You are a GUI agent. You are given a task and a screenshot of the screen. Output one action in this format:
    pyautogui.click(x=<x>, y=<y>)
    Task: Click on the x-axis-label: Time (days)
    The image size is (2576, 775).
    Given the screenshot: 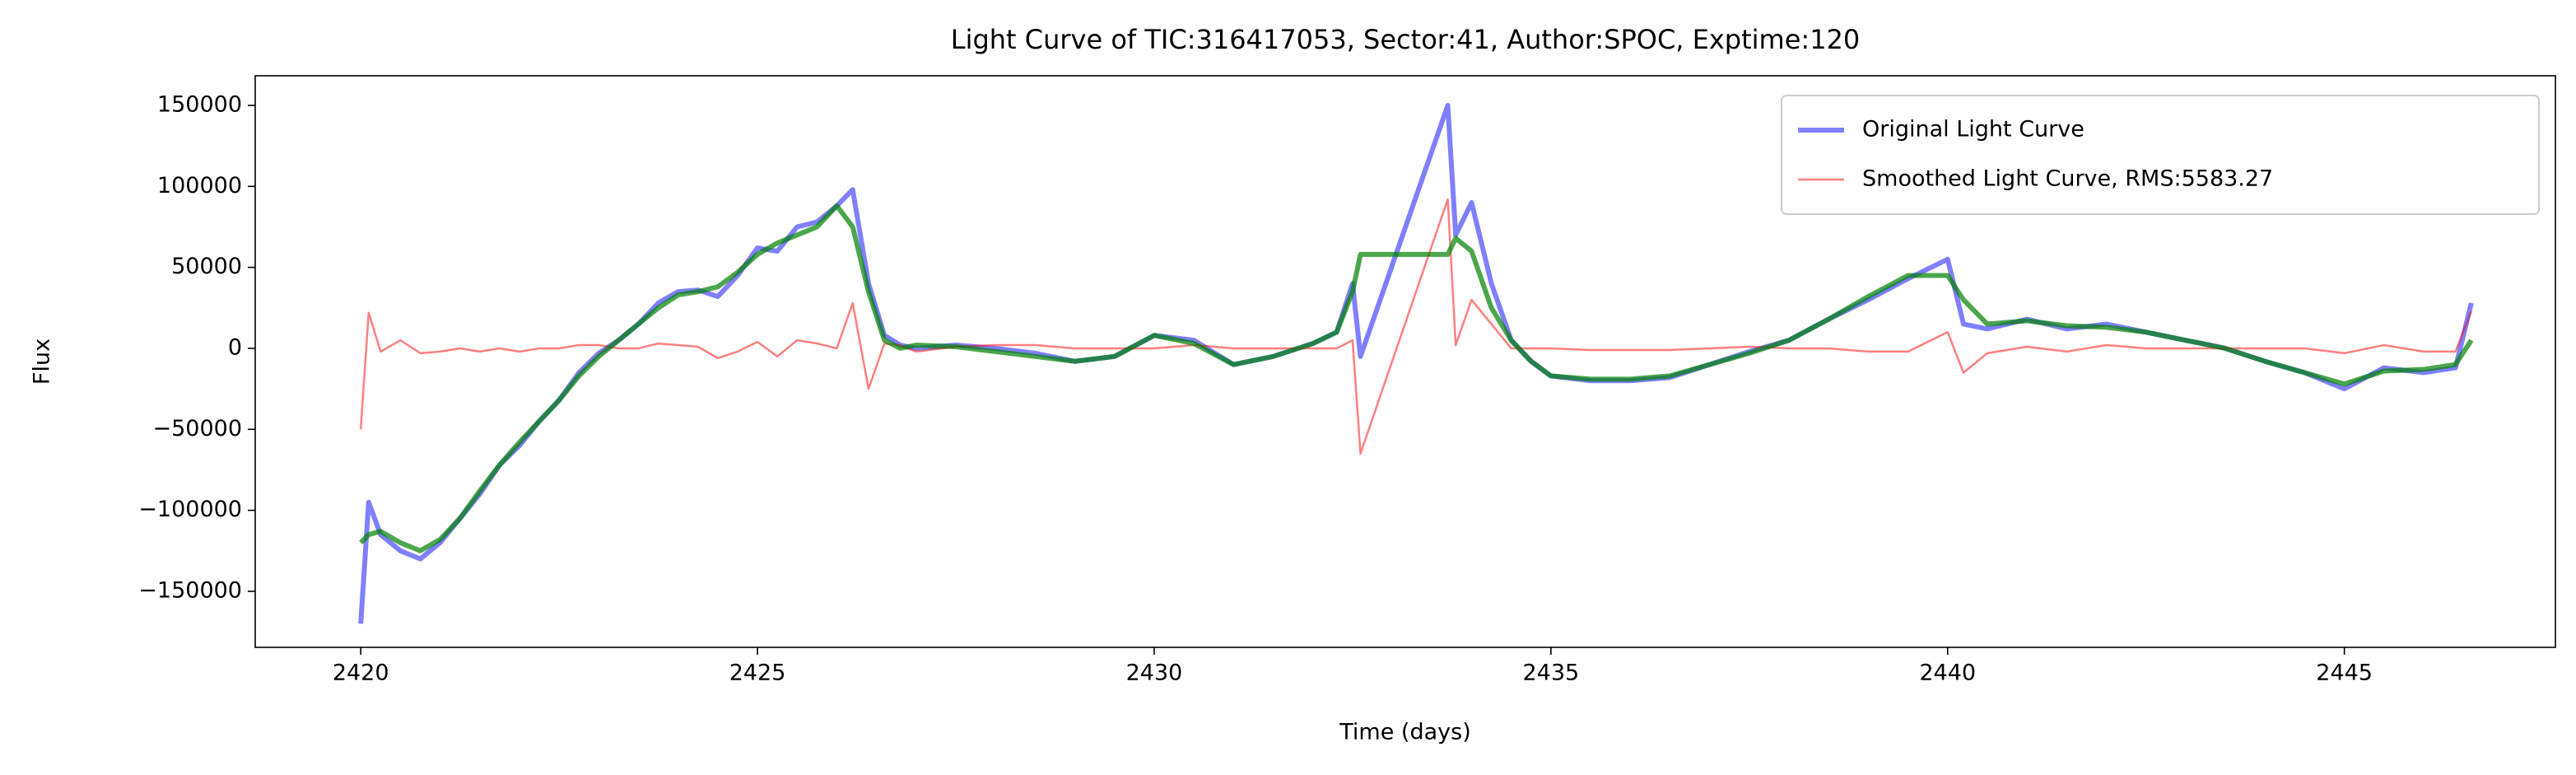 What is the action you would take?
    pyautogui.click(x=1404, y=732)
    